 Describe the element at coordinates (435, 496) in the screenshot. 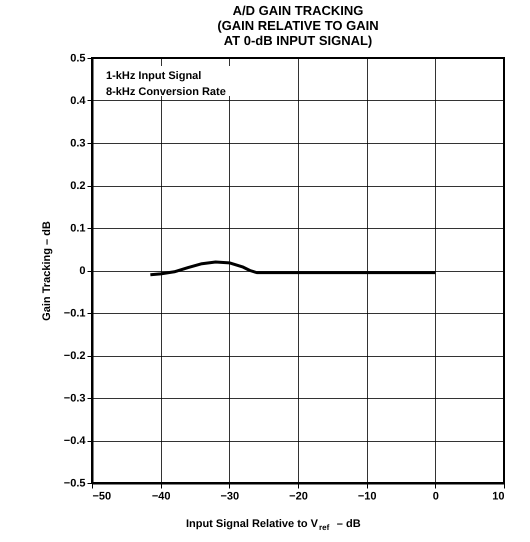

I see `x-tick-label: 0` at that location.